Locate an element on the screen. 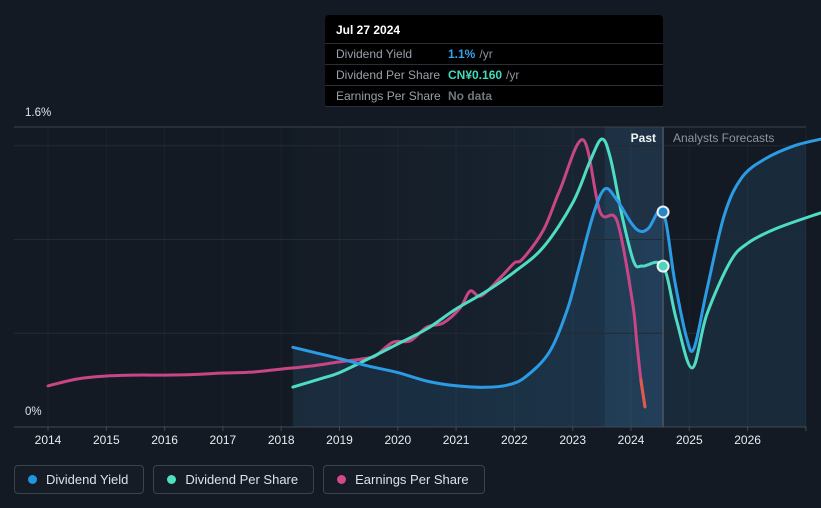 The width and height of the screenshot is (821, 508). tooltip-value: CN¥0.160 is located at coordinates (475, 75).